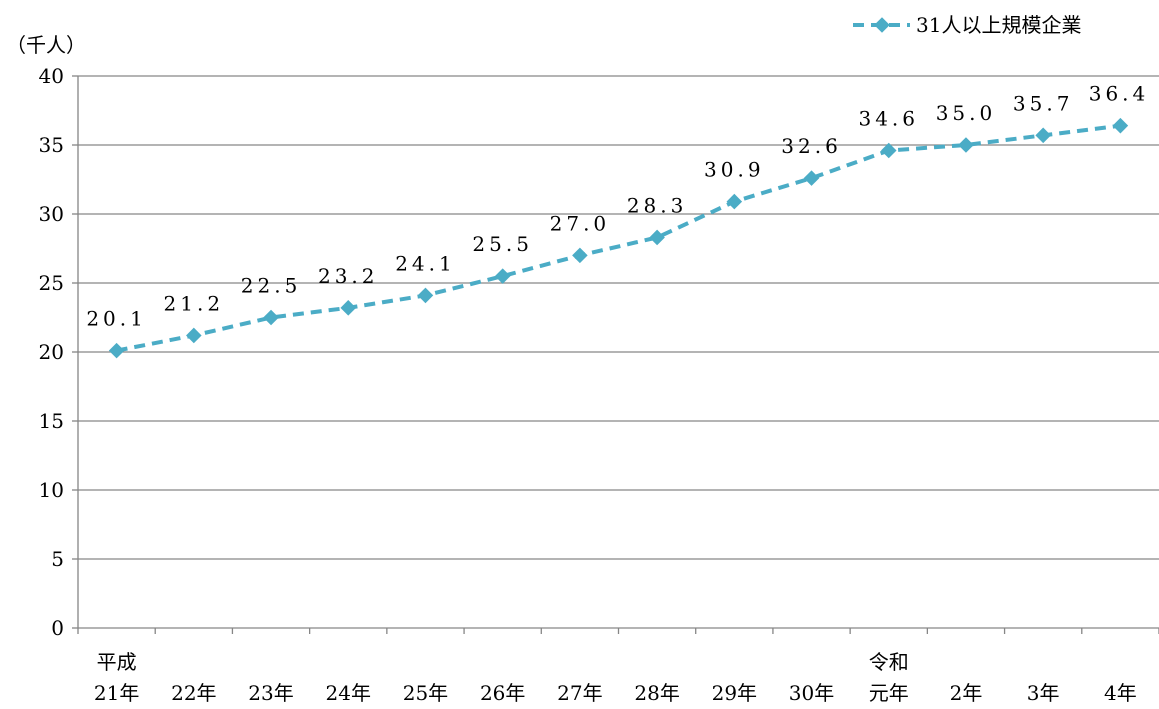  I want to click on data-label: 36.4, so click(1119, 94).